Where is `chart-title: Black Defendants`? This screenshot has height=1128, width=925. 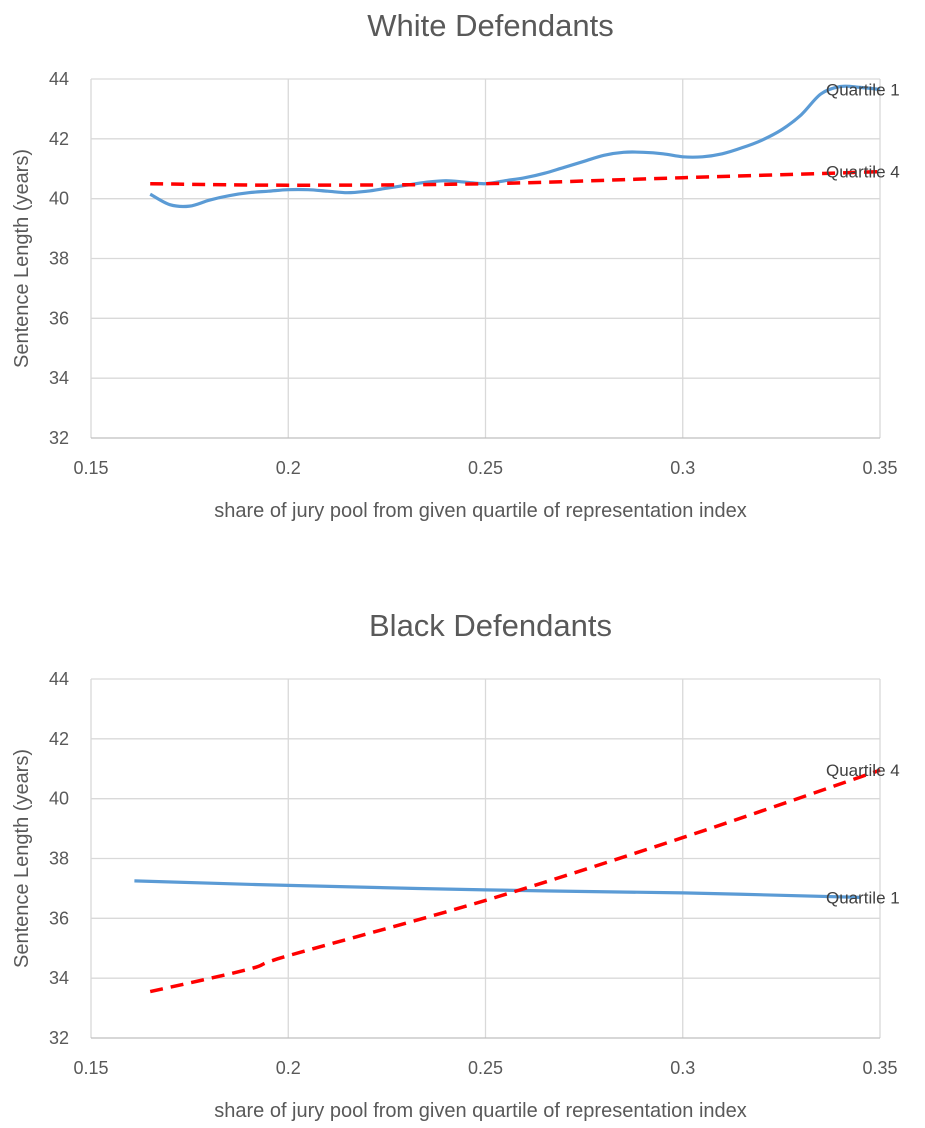
chart-title: Black Defendants is located at coordinates (490, 625).